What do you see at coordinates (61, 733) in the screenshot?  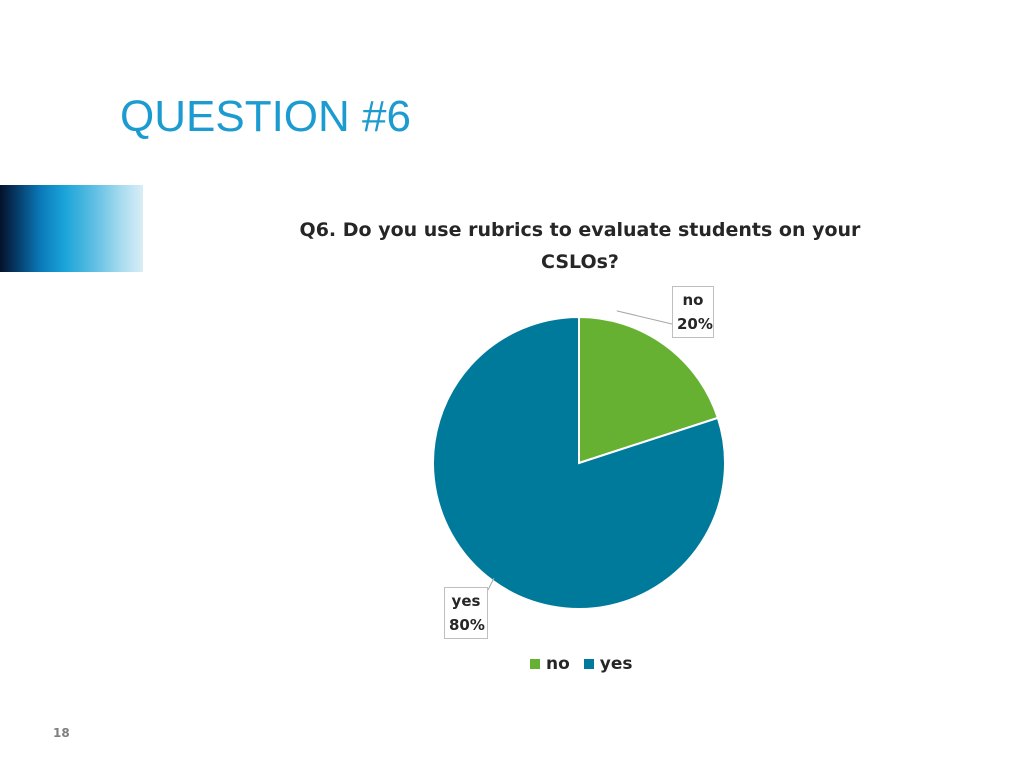 I see `page-number: 18` at bounding box center [61, 733].